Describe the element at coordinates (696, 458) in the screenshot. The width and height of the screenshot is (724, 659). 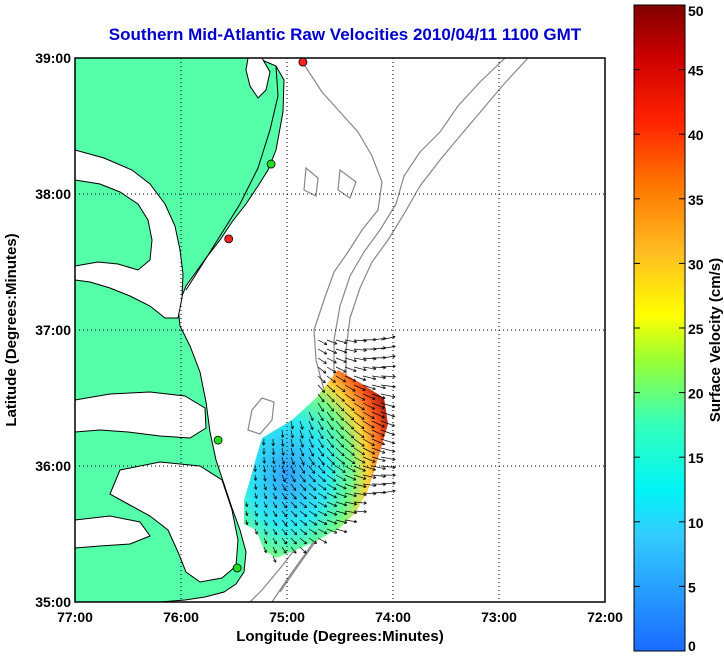
I see `colorbar-tick-label: 15` at that location.